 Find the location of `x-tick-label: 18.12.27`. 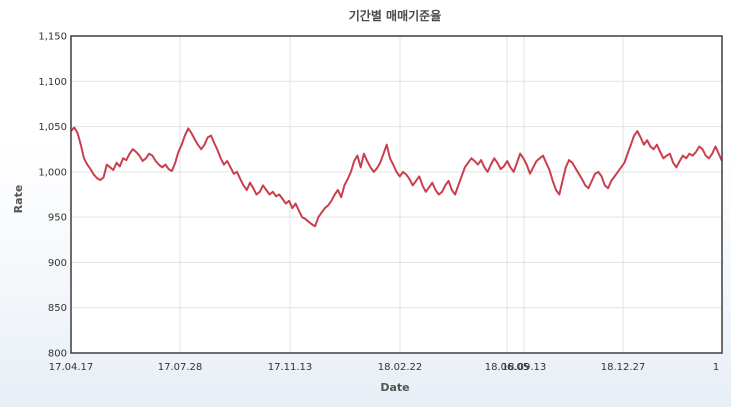

x-tick-label: 18.12.27 is located at coordinates (623, 367).